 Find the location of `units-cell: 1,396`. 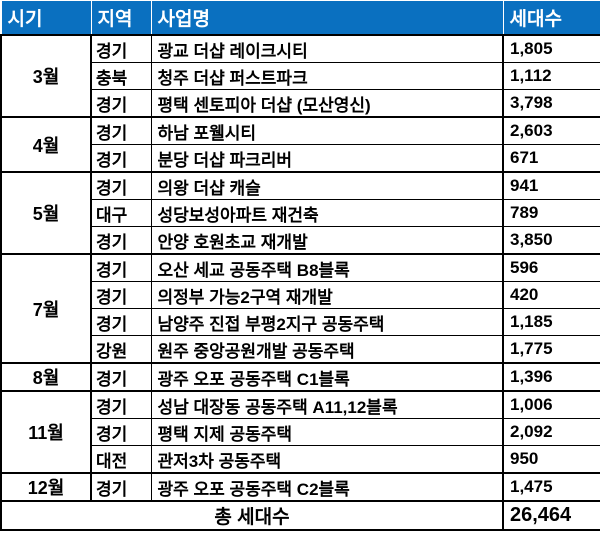

units-cell: 1,396 is located at coordinates (551, 377).